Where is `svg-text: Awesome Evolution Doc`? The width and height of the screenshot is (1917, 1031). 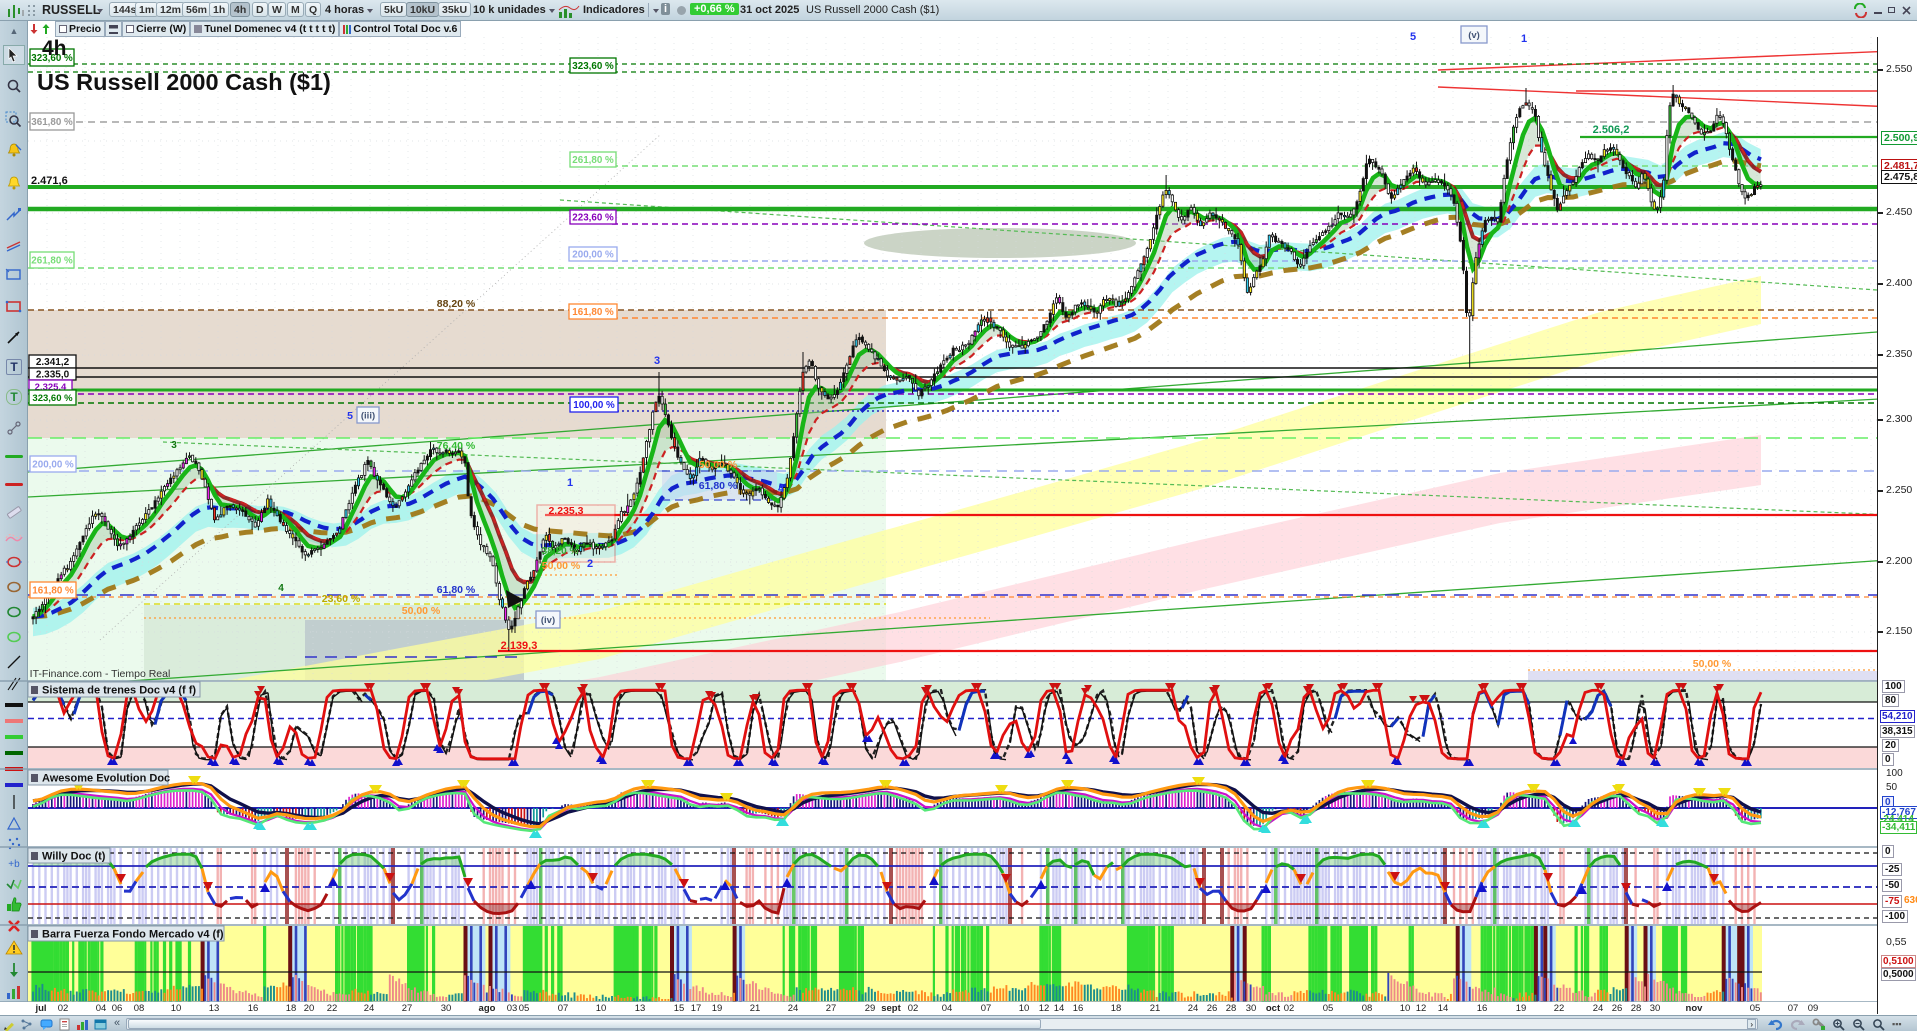 svg-text: Awesome Evolution Doc is located at coordinates (106, 779).